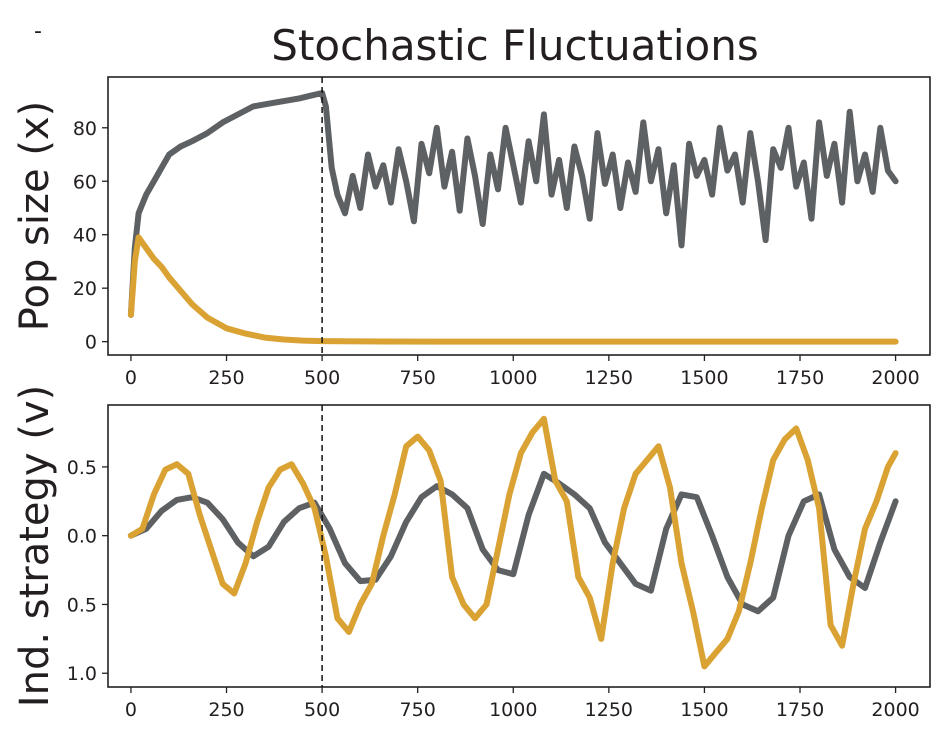  What do you see at coordinates (131, 710) in the screenshot?
I see `bottom-x-tick-label: 0` at bounding box center [131, 710].